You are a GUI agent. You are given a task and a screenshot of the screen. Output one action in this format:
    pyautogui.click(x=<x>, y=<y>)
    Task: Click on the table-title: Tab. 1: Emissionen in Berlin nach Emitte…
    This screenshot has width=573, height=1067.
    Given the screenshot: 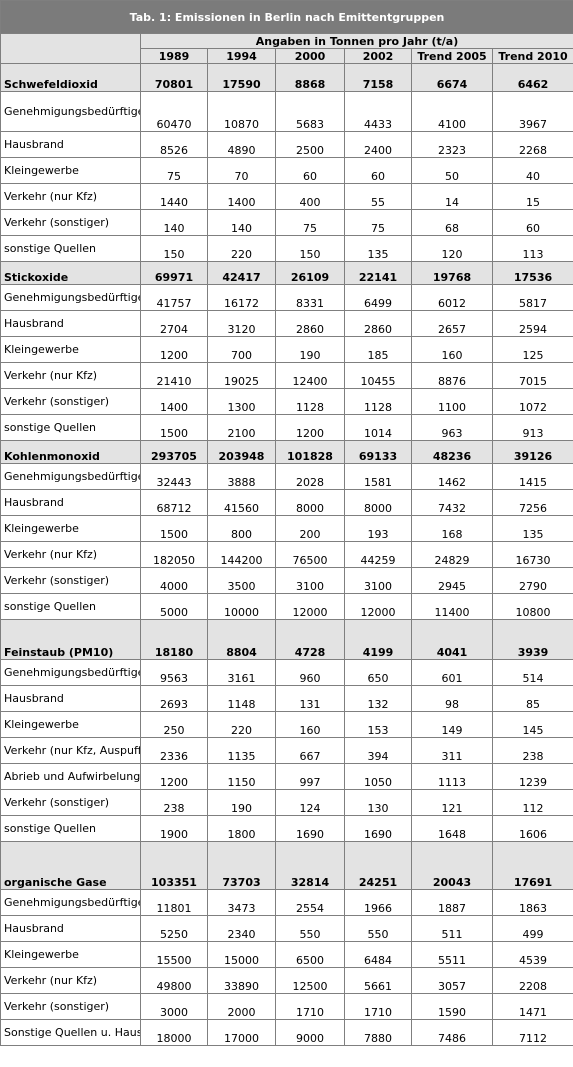 What is the action you would take?
    pyautogui.click(x=286, y=17)
    